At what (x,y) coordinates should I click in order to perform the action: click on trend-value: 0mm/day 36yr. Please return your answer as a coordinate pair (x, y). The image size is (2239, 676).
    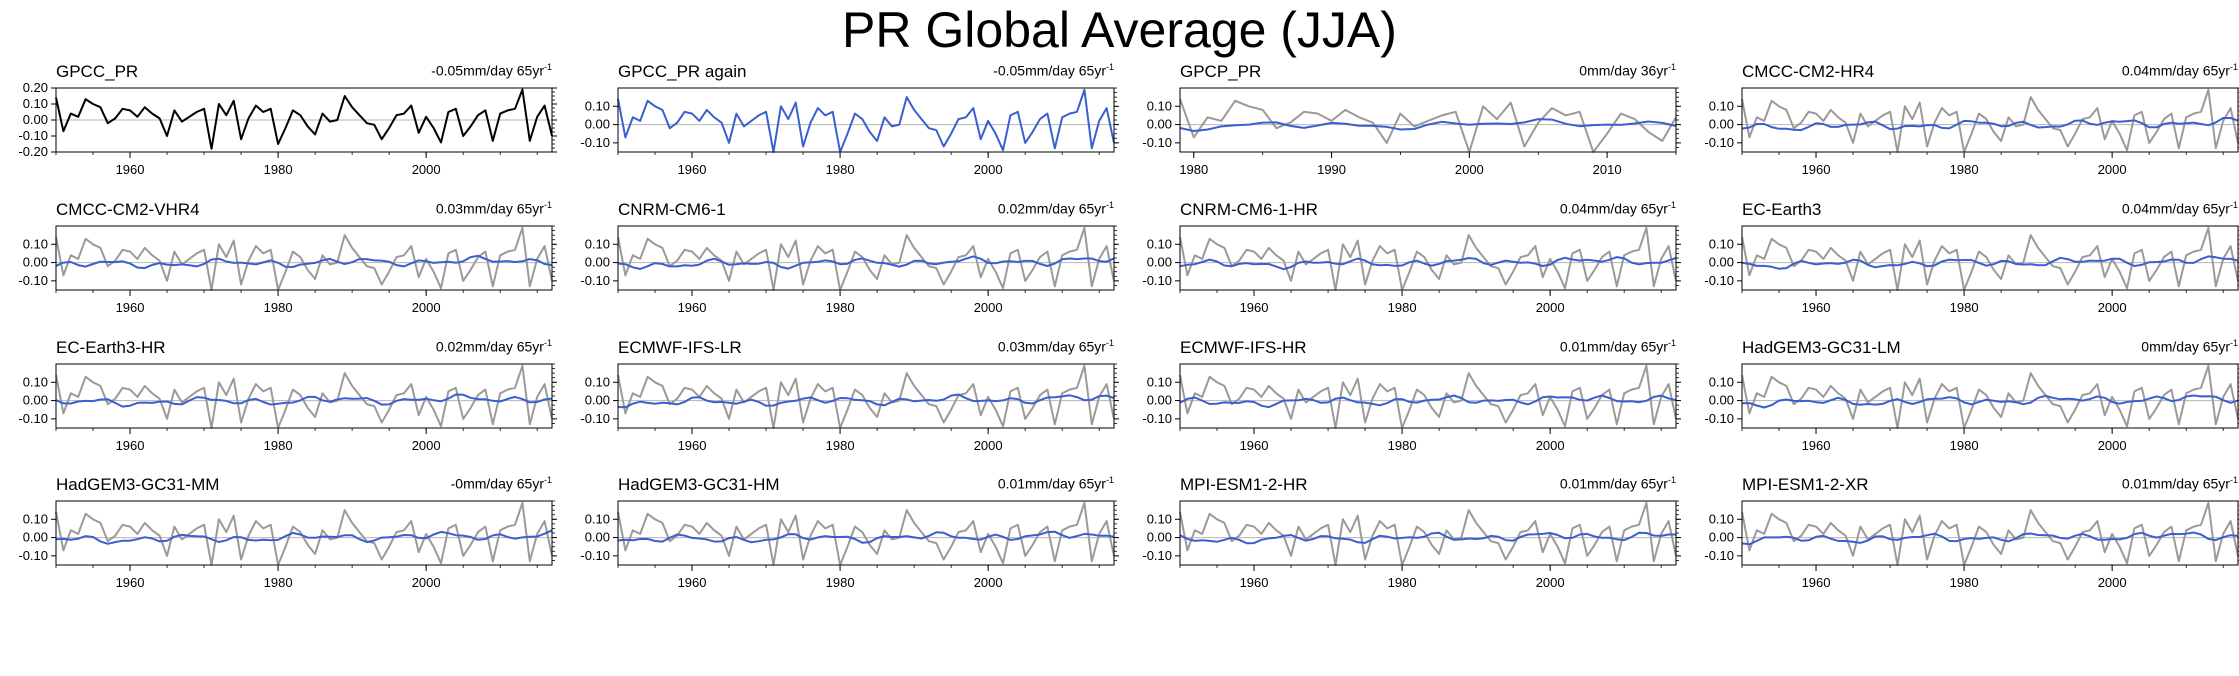
    Looking at the image, I should click on (1623, 70).